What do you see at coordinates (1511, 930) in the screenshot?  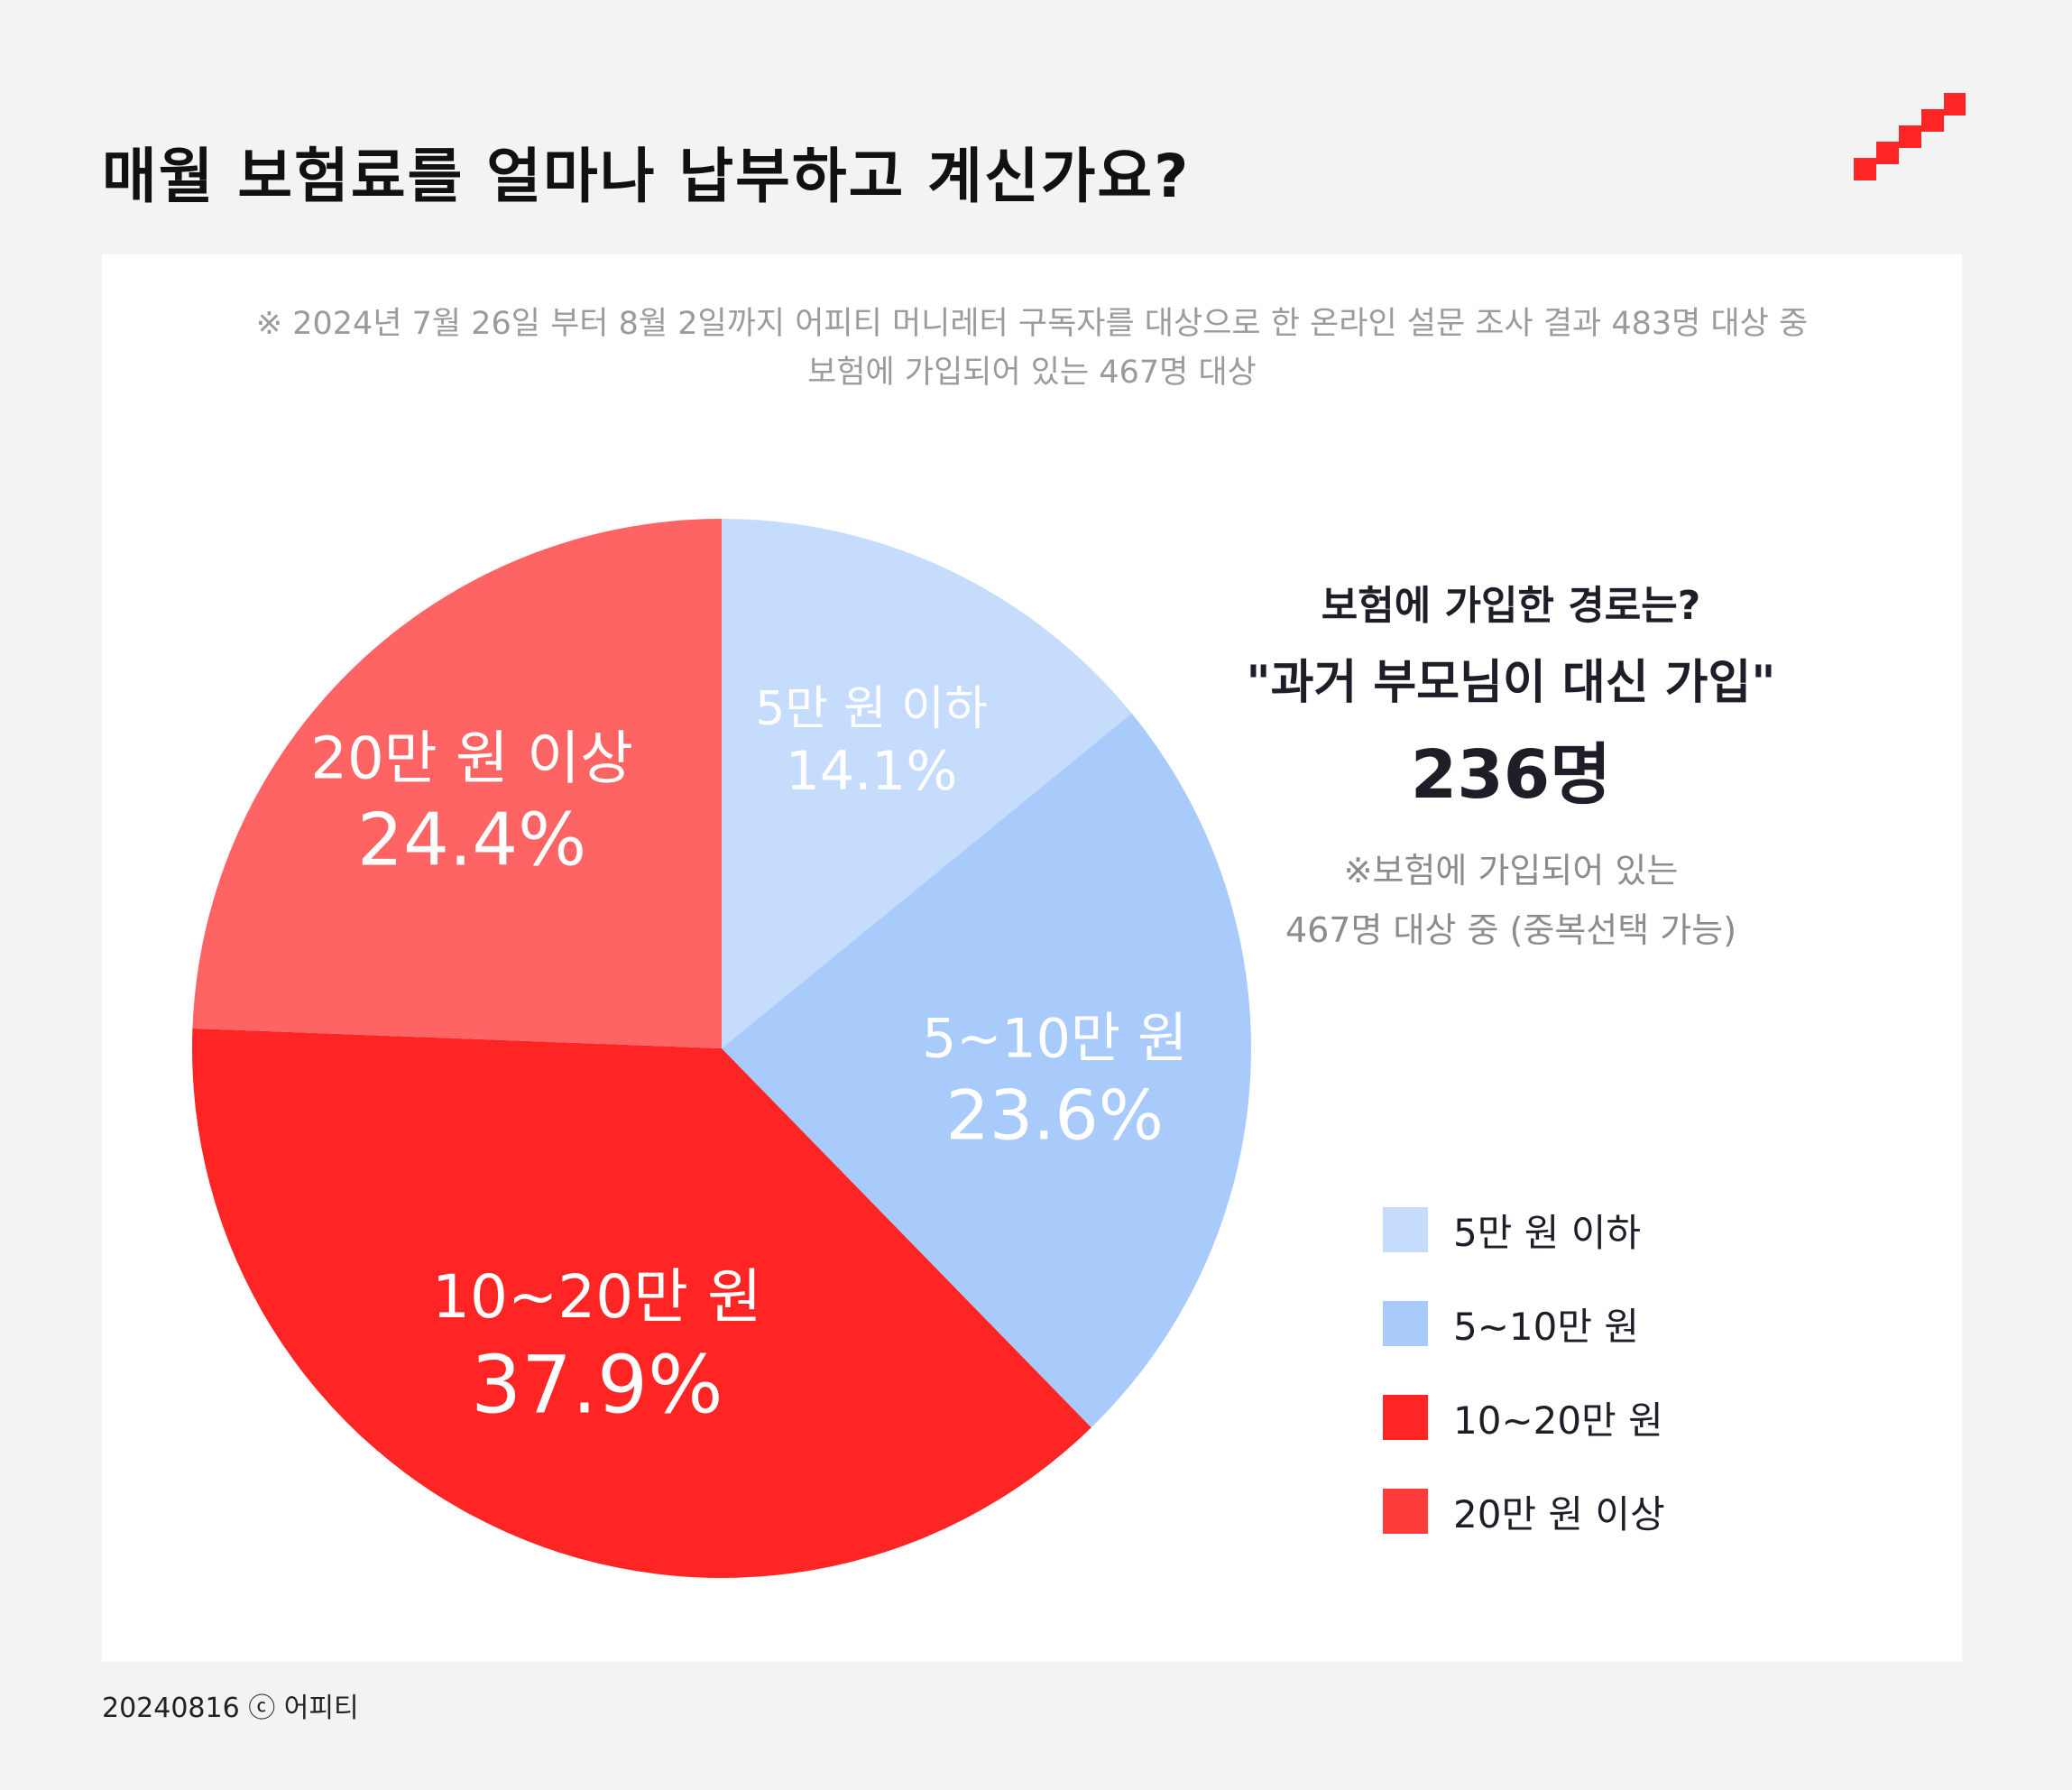 I see `side-note-line2: 467명 대상 중 (중복선택 가능)` at bounding box center [1511, 930].